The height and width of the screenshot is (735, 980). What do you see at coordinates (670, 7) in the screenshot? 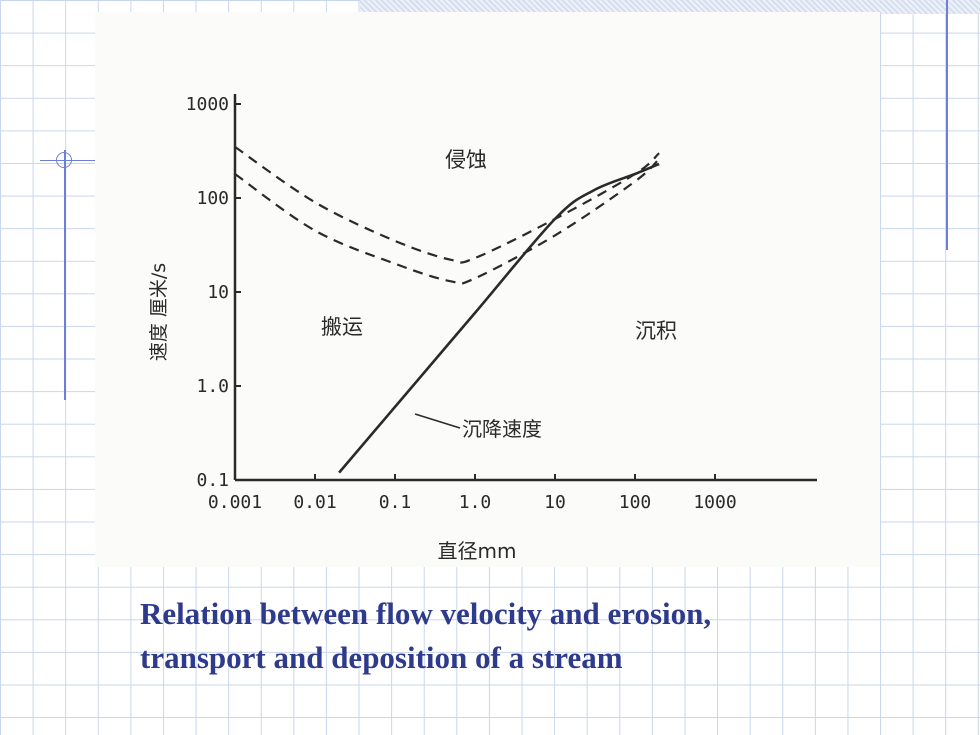
I see `title-band` at bounding box center [670, 7].